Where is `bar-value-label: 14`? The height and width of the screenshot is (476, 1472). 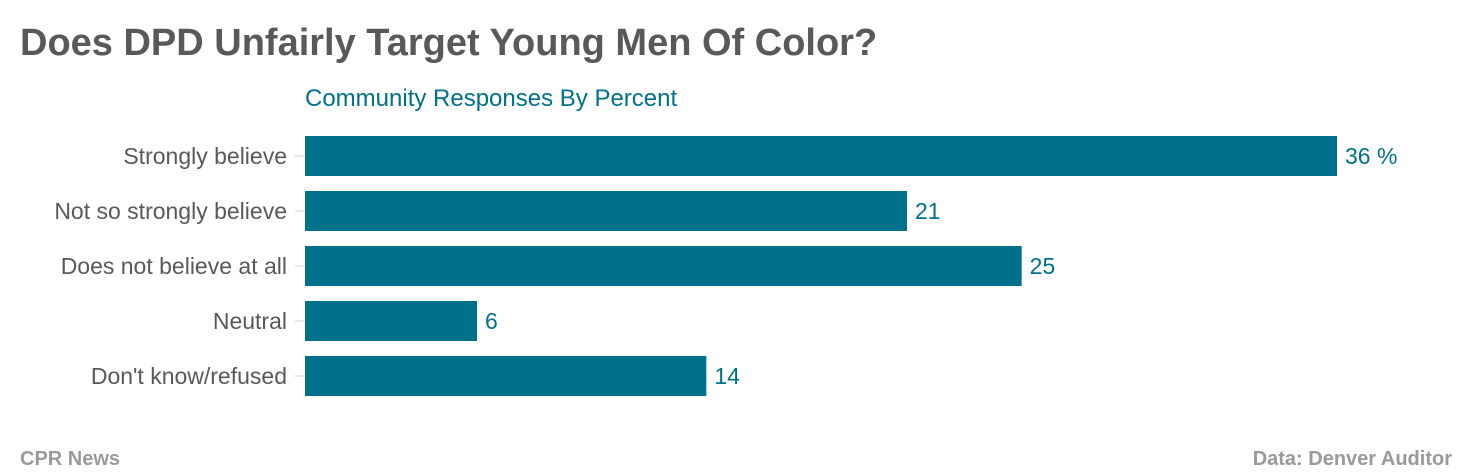
bar-value-label: 14 is located at coordinates (727, 376).